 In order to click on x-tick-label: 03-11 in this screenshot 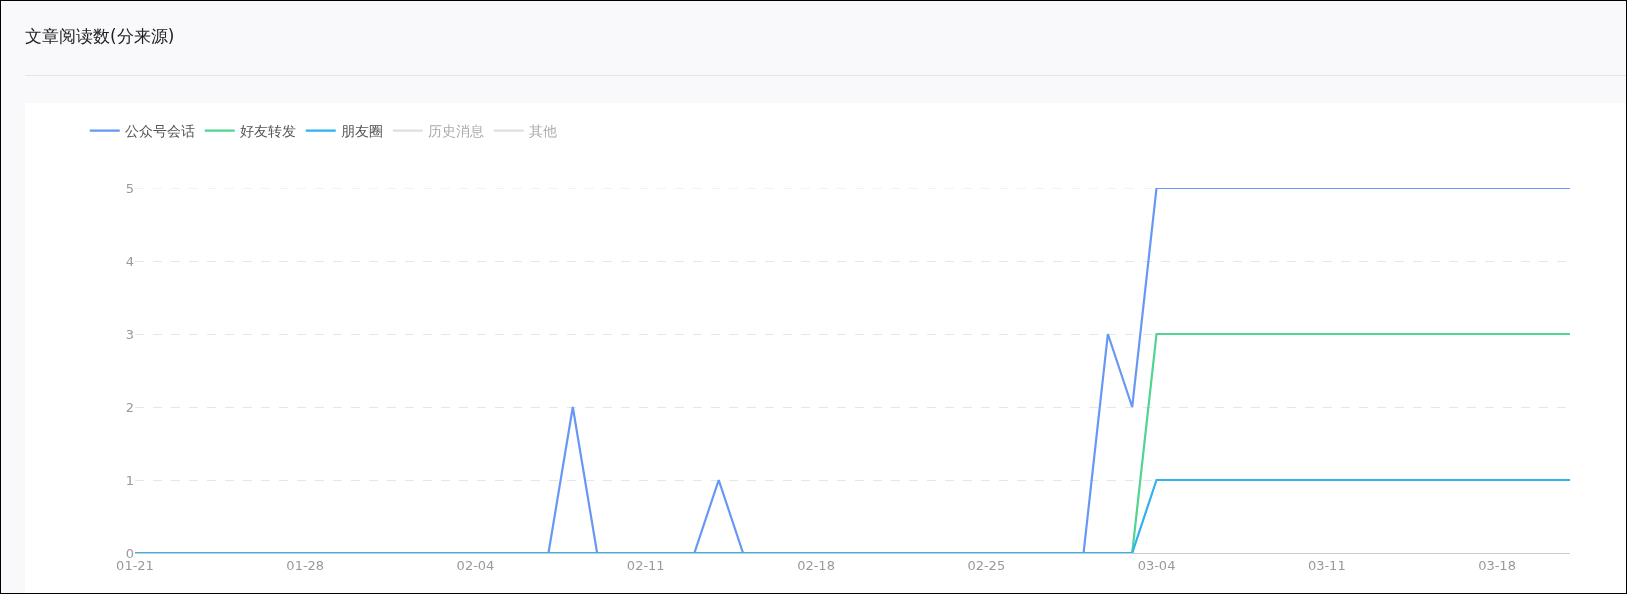, I will do `click(1326, 565)`.